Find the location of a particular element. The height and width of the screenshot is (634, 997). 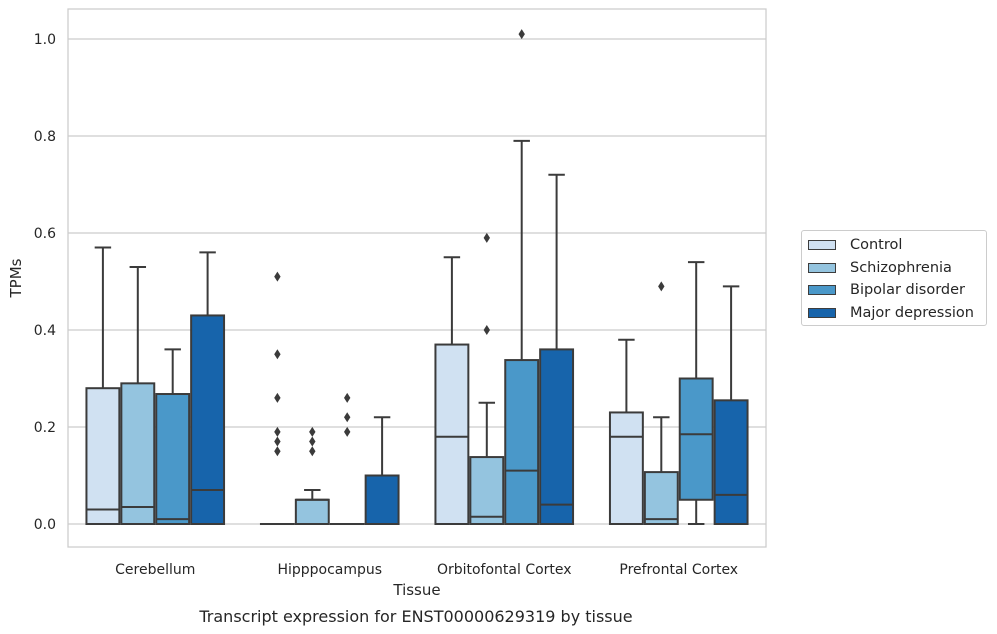

legend-item: Control is located at coordinates (855, 245).